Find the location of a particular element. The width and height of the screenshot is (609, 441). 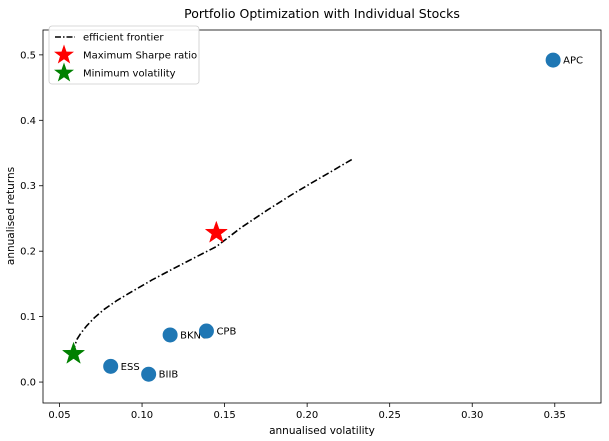

legend-box is located at coordinates (124, 55).